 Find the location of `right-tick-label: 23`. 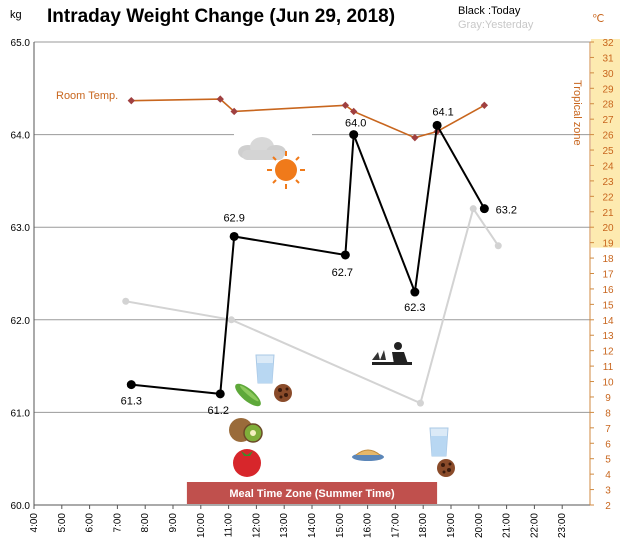

right-tick-label: 23 is located at coordinates (608, 182).